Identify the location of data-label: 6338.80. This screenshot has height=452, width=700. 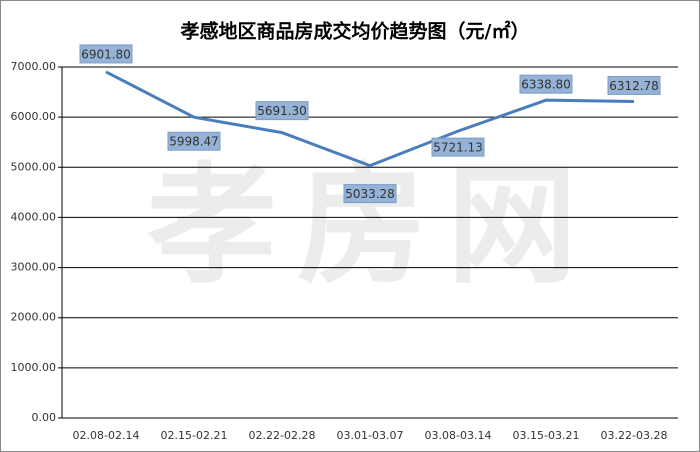
(546, 85).